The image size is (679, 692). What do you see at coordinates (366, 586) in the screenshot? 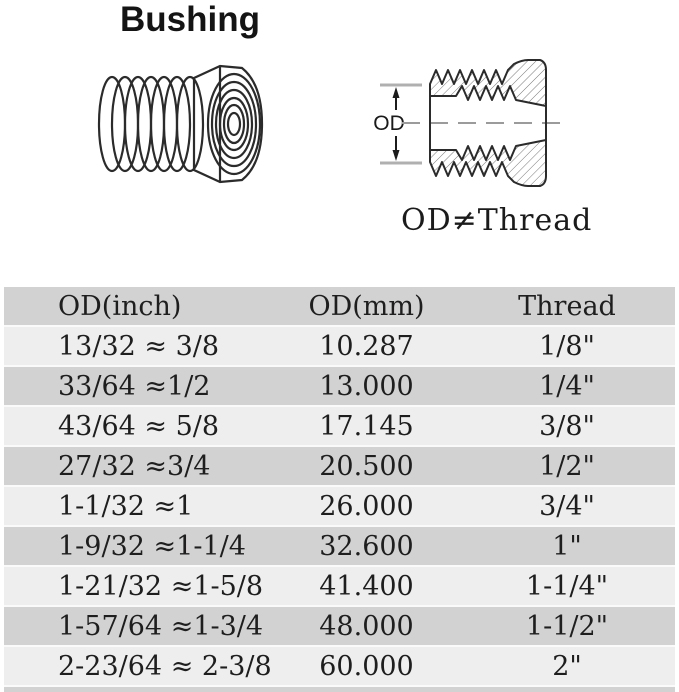
I see `cell-od-mm: 41.400` at bounding box center [366, 586].